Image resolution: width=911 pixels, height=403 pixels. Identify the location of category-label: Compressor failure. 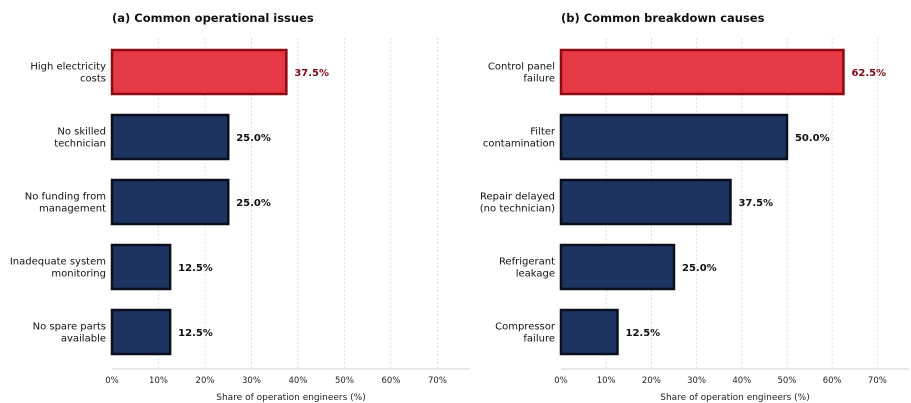
(525, 333).